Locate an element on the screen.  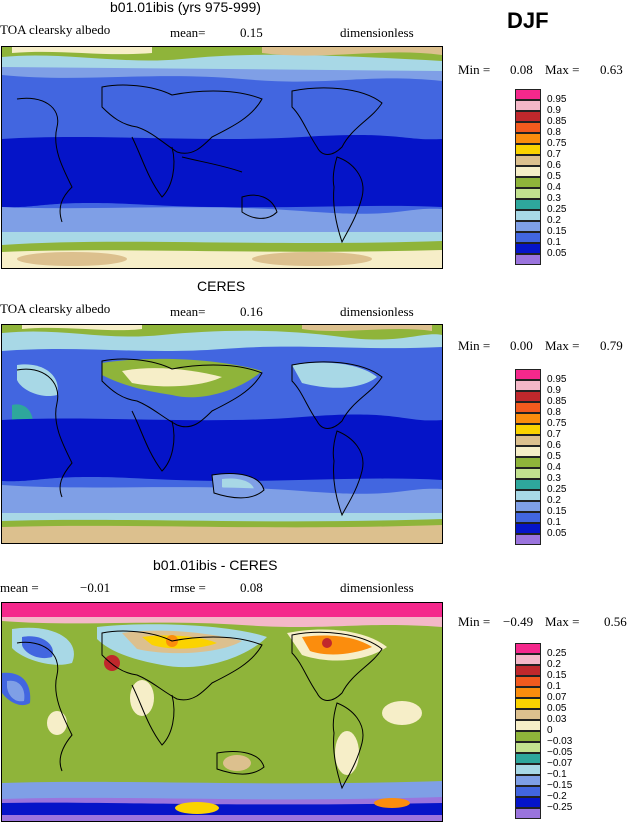
colorbar-tick-label: 0.25 is located at coordinates (557, 209).